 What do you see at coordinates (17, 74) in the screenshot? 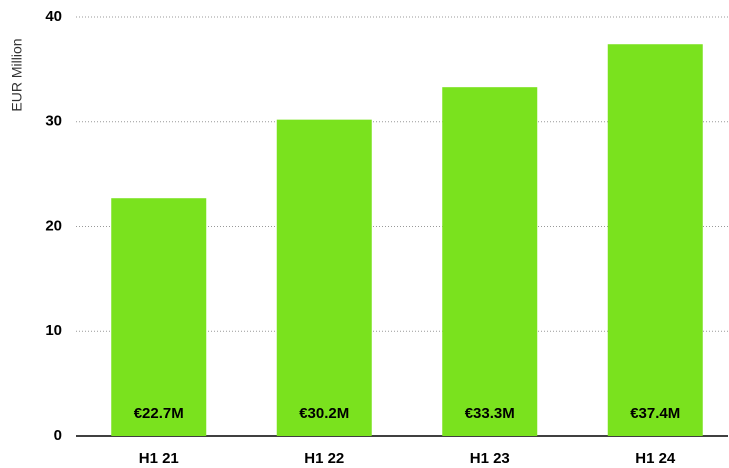
I see `y-axis-title: EUR Million` at bounding box center [17, 74].